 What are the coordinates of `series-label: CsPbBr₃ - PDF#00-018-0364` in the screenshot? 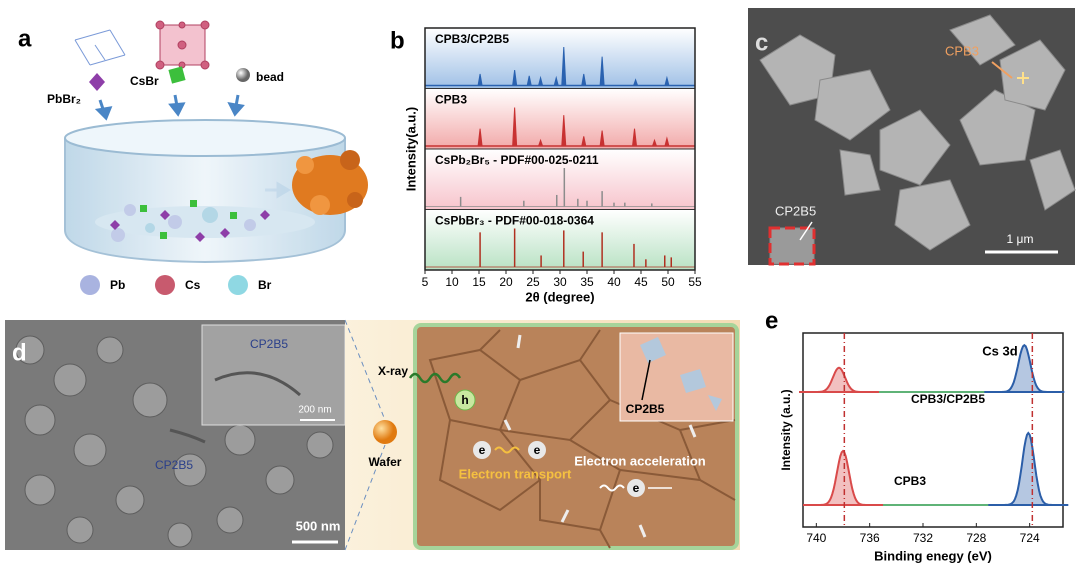 It's located at (514, 221).